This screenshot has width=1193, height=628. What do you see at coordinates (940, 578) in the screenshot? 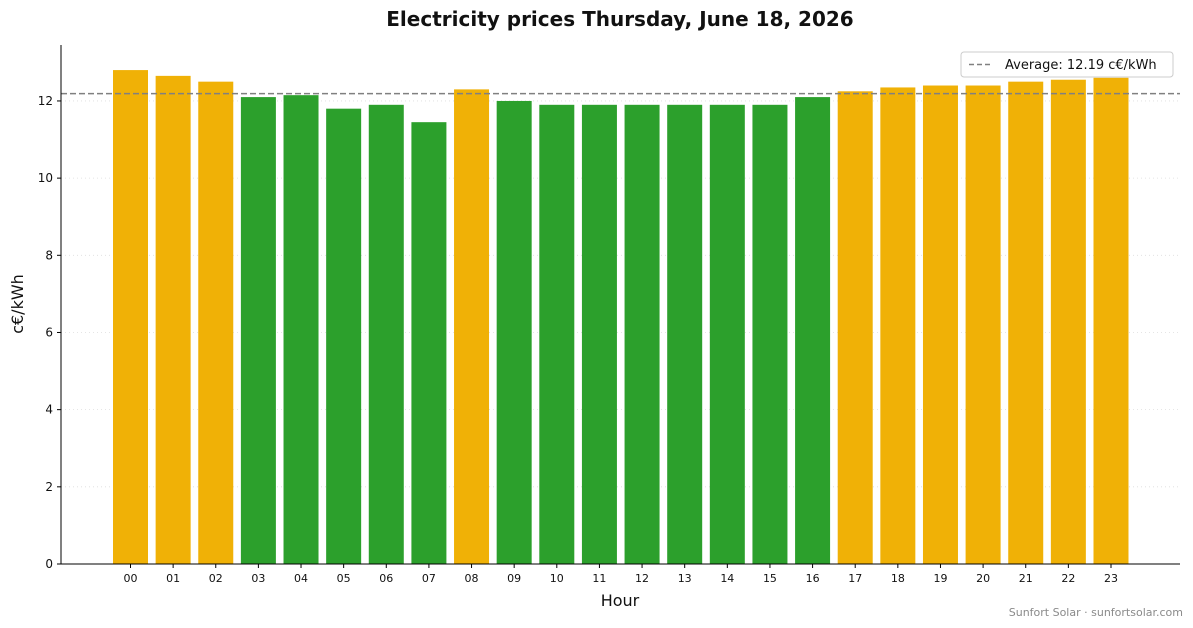
I see `x-tick-label-19: 19` at bounding box center [940, 578].